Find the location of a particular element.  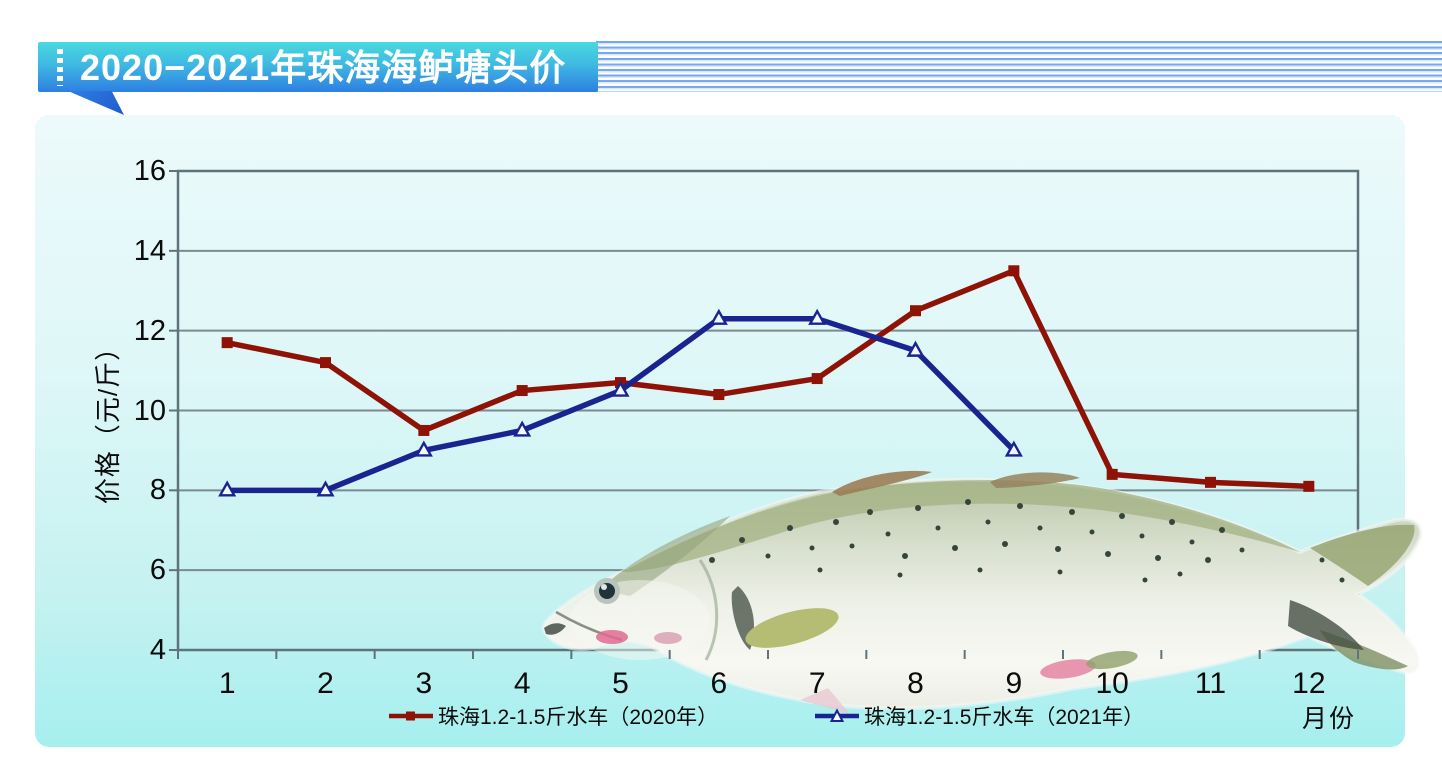

legend-item-2021: 珠海1.2-1.5斤水车（2021年） is located at coordinates (979, 716).